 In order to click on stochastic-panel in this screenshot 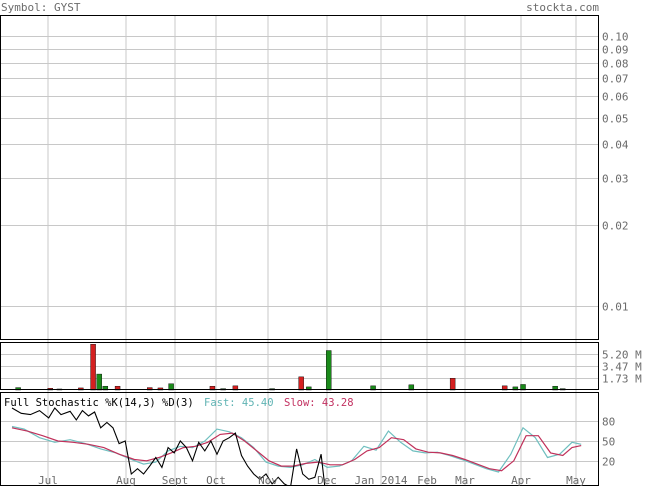, I will do `click(296, 446)`.